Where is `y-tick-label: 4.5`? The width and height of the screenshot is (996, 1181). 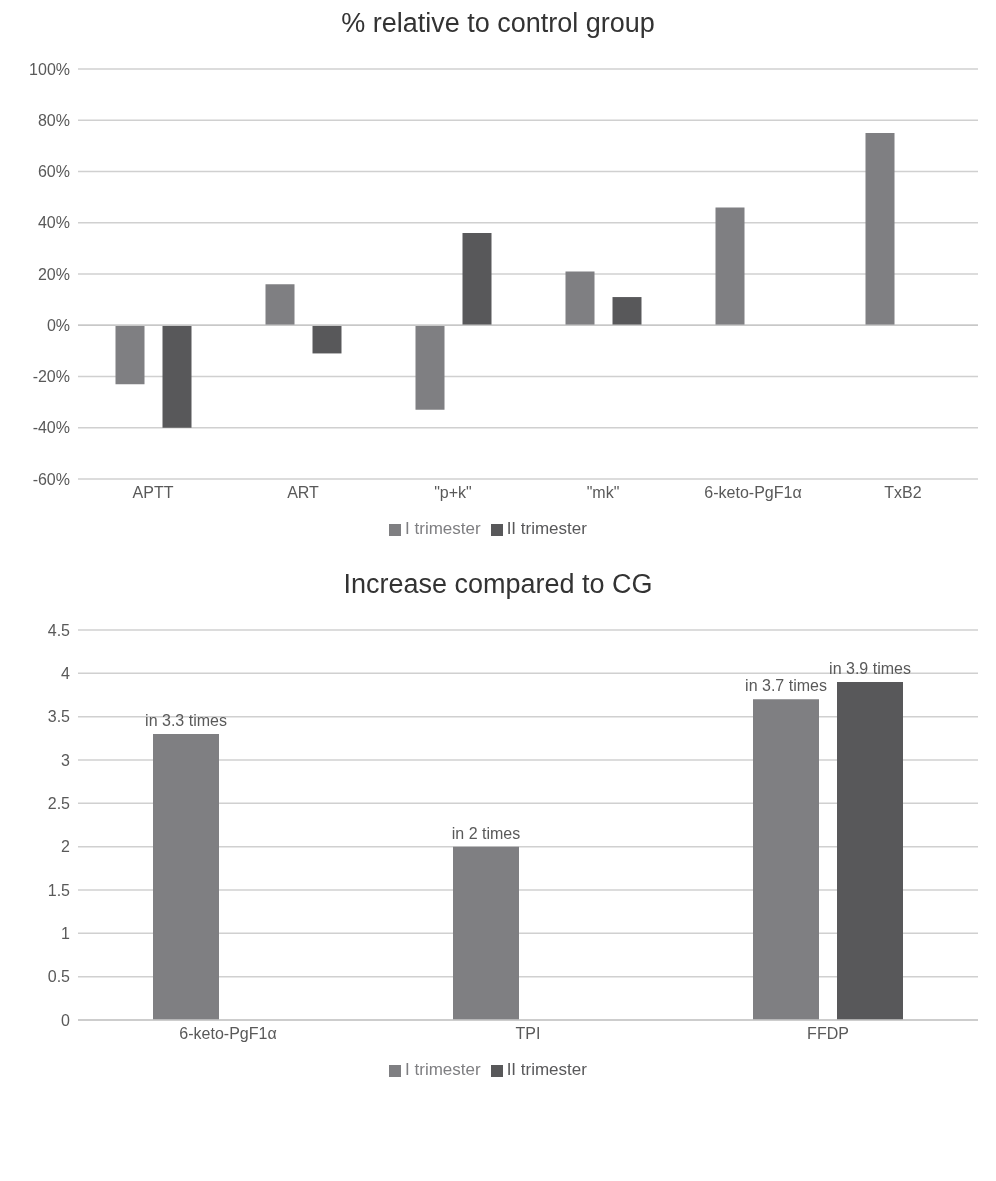
y-tick-label: 4.5 is located at coordinates (59, 630).